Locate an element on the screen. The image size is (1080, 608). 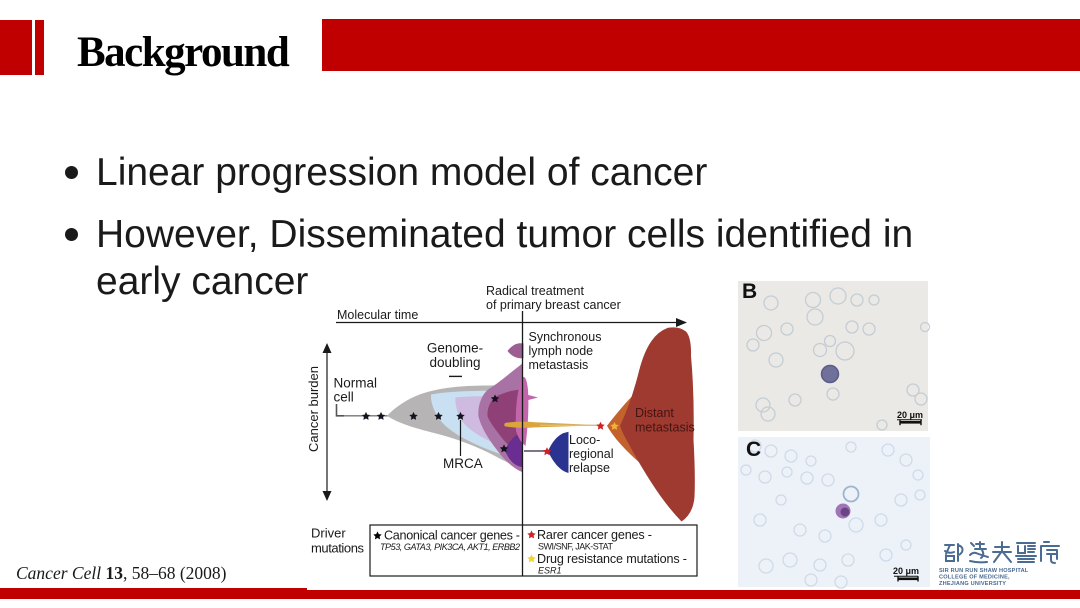
svg-text: SIR RUN RUN SHAW HOSPITAL is located at coordinates (984, 571).